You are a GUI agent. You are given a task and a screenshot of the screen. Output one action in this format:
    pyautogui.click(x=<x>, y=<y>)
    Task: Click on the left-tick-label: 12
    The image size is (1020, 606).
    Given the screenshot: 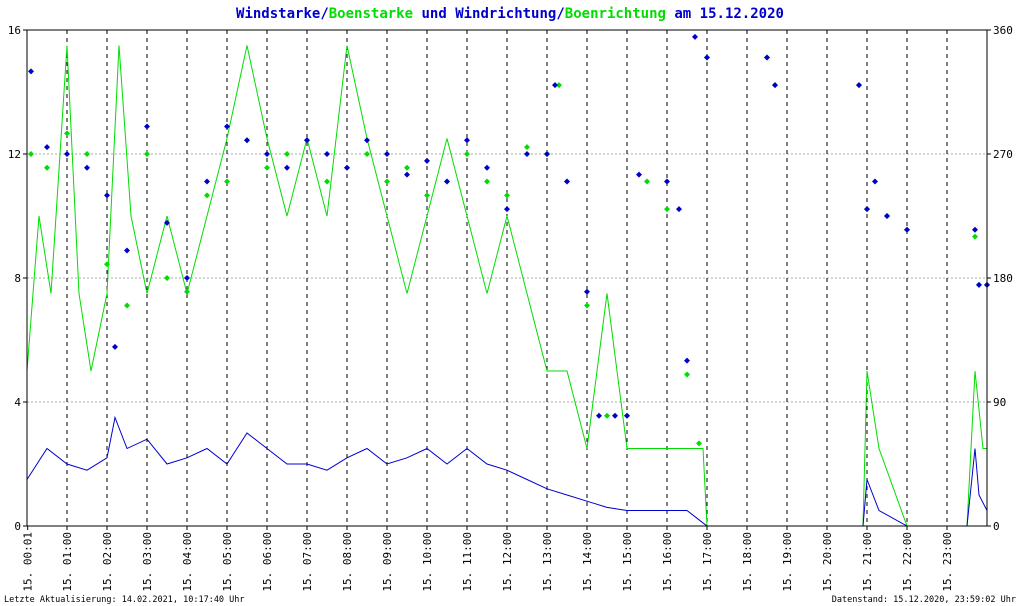 What is the action you would take?
    pyautogui.click(x=14, y=154)
    